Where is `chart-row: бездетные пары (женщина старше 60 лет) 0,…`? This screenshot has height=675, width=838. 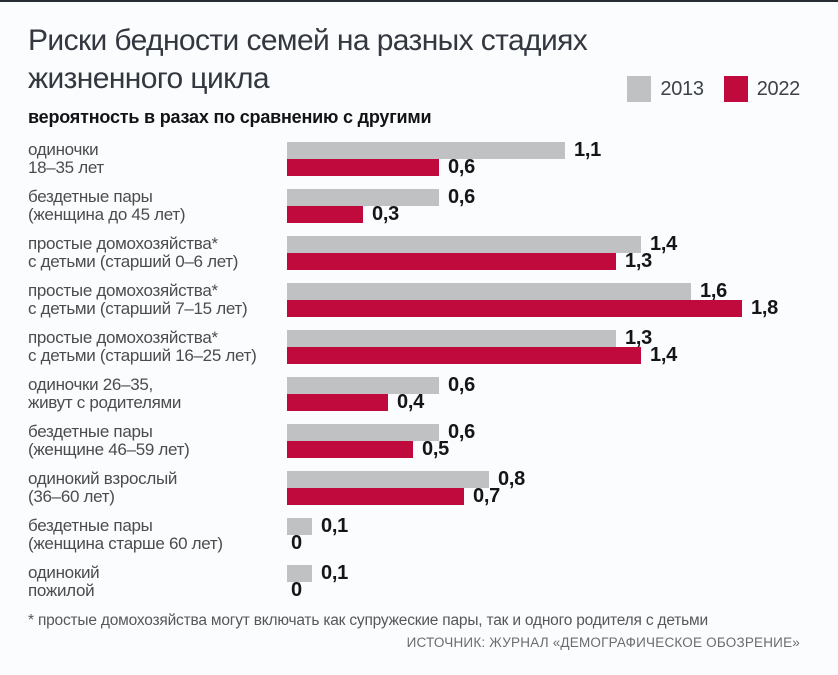
chart-row: бездетные пары (женщина старше 60 лет) 0,… is located at coordinates (414, 534).